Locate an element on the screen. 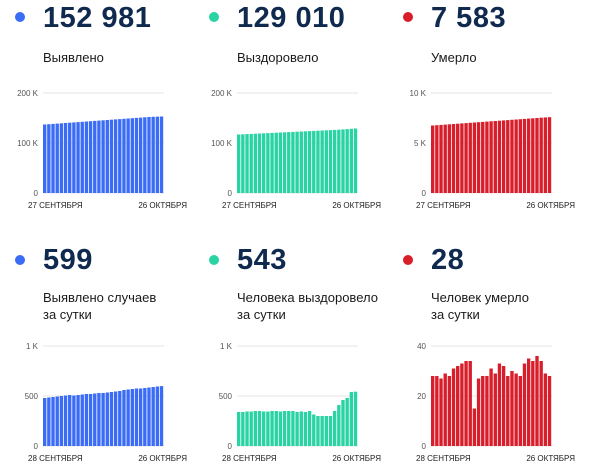 The height and width of the screenshot is (476, 600). y-tick-label: 5 K is located at coordinates (420, 143).